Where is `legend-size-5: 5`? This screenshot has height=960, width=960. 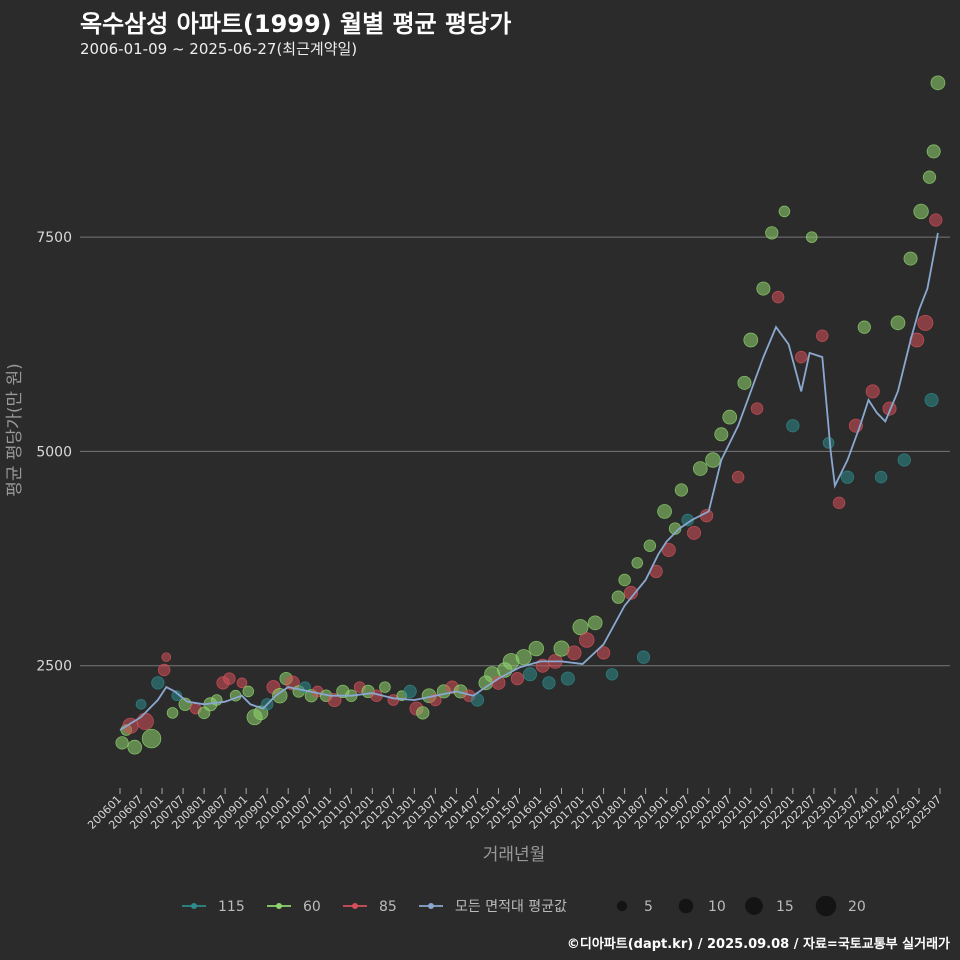
legend-size-5: 5 is located at coordinates (634, 907).